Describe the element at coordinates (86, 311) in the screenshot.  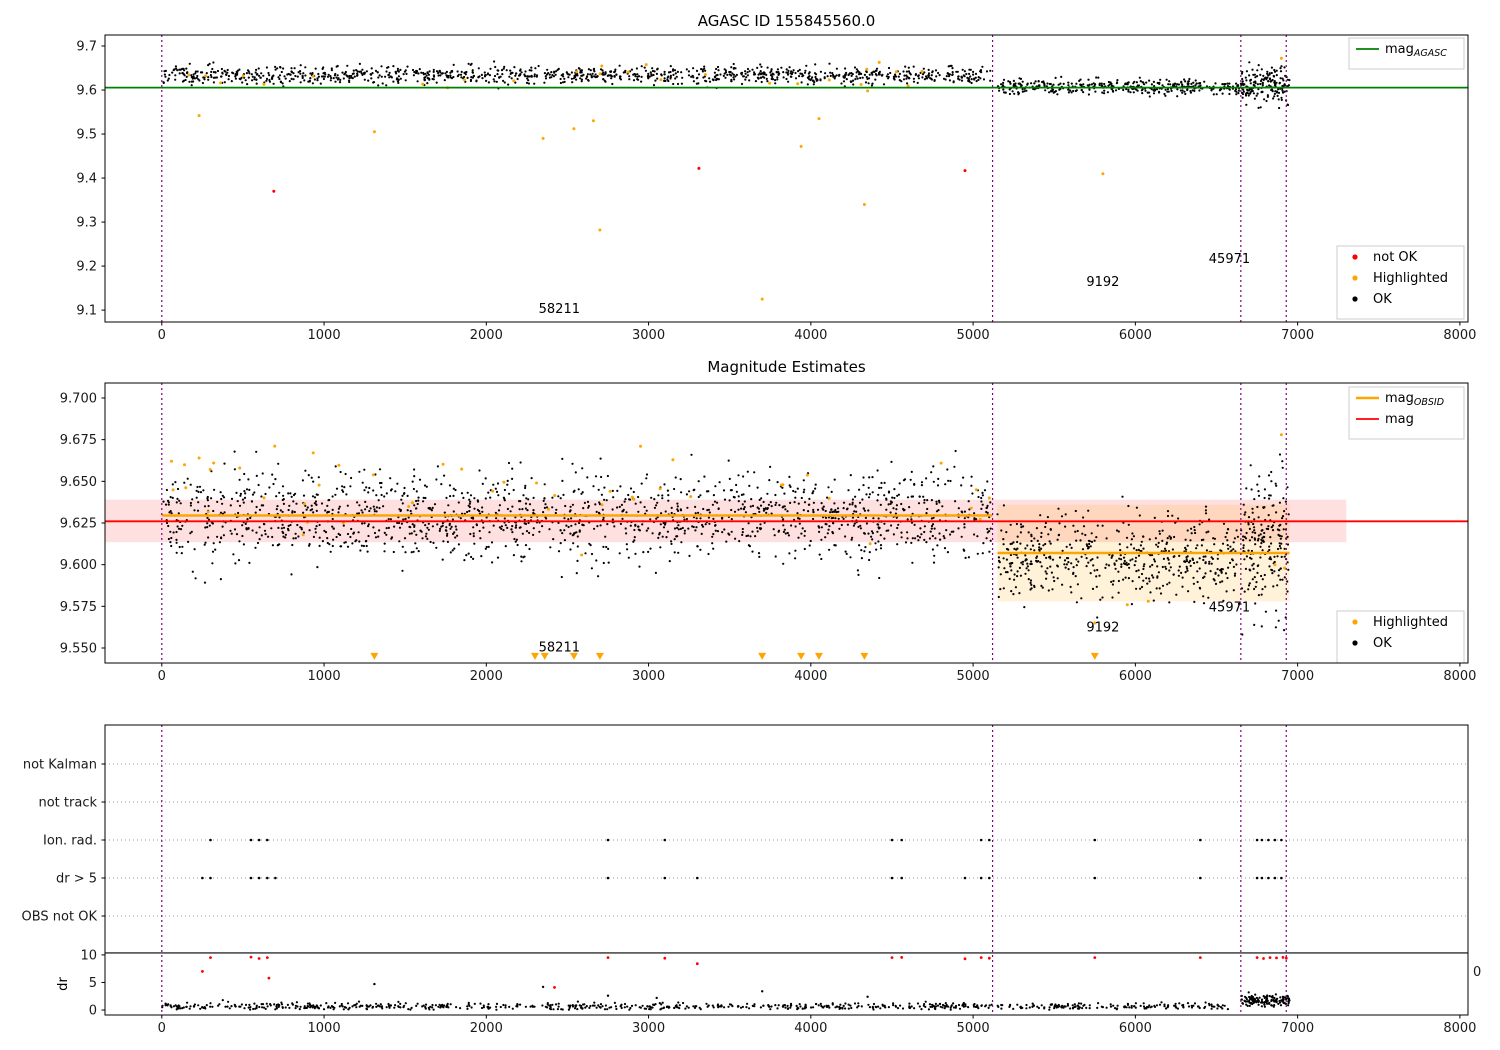
I see `y-tick-label: 9.1` at that location.